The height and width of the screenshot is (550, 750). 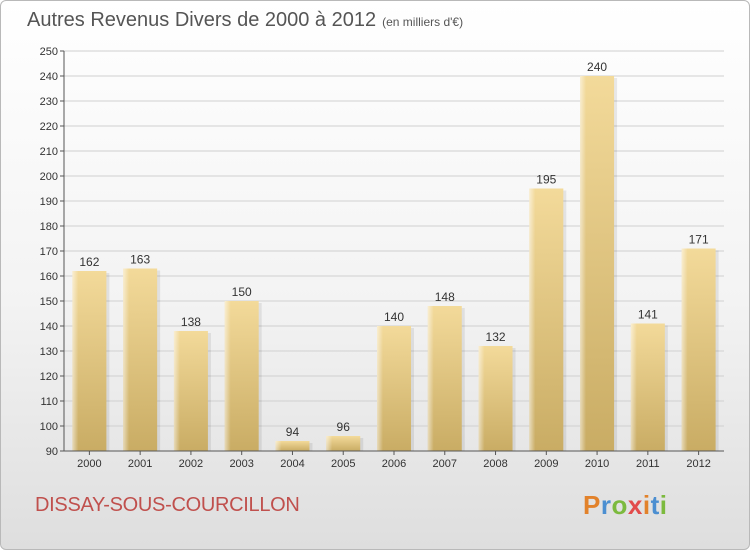 I want to click on bar-2005, so click(x=343, y=443).